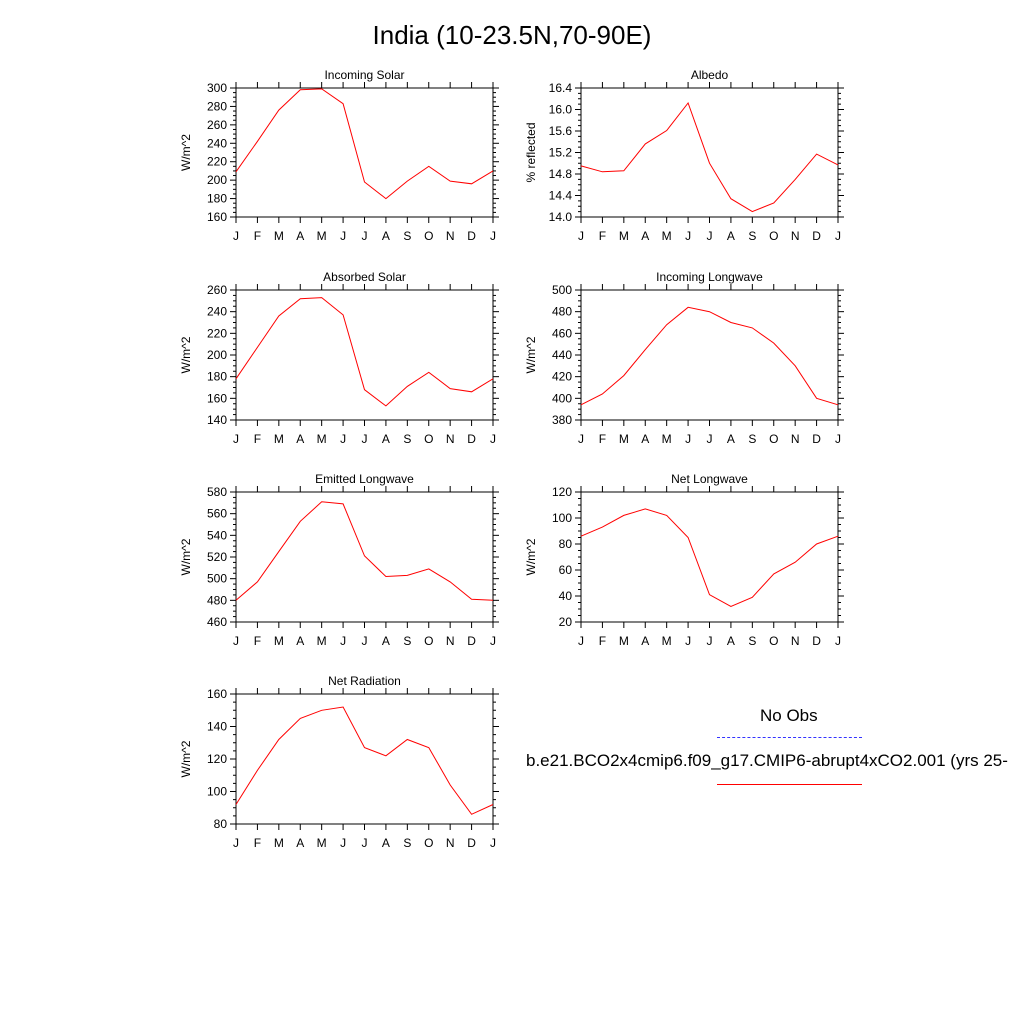  I want to click on y-tick-label: 40, so click(566, 596).